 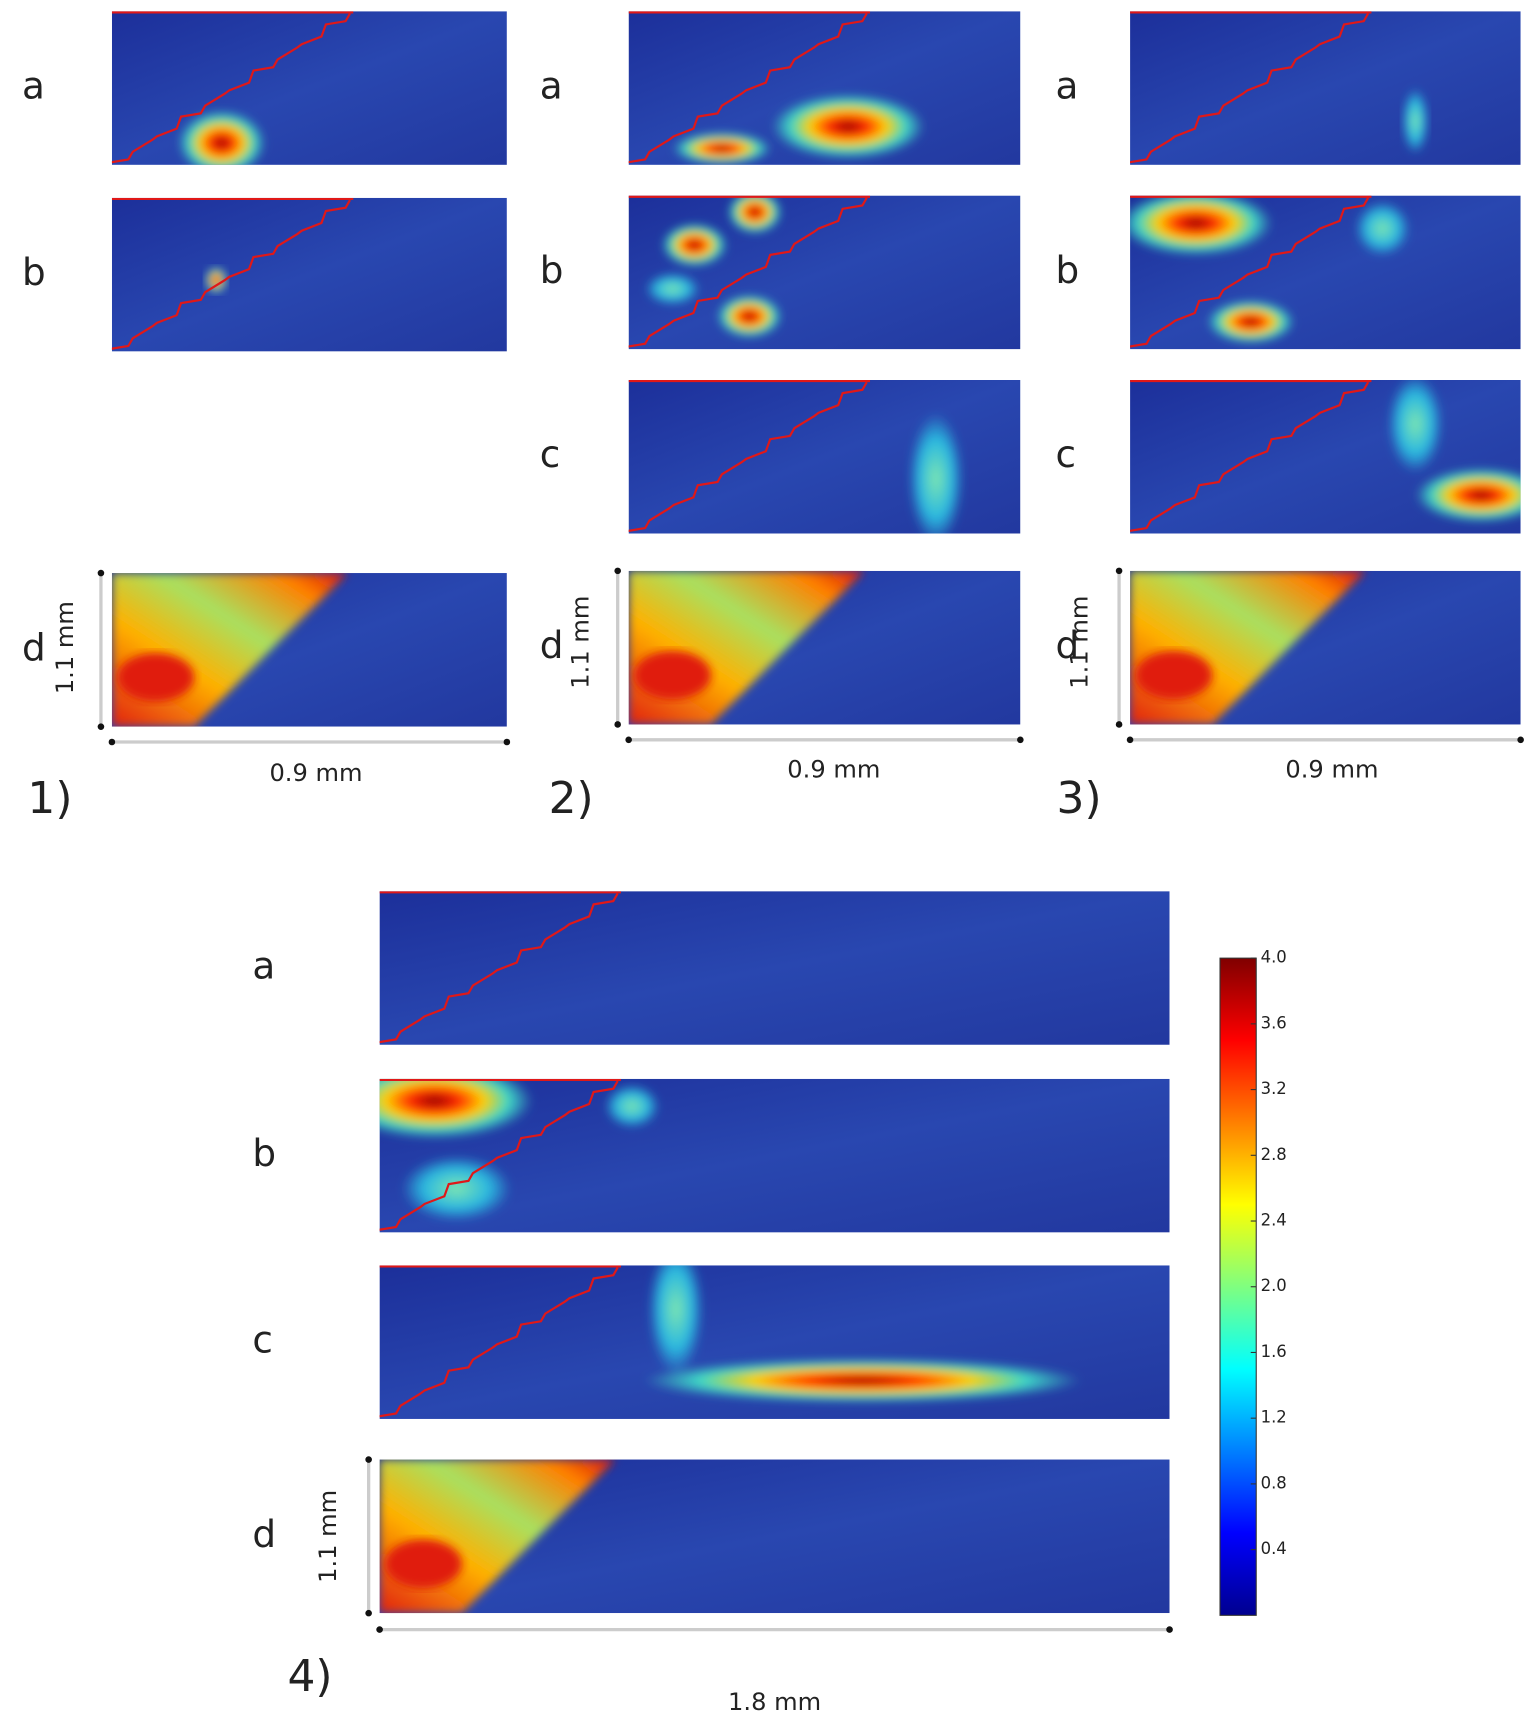 What do you see at coordinates (1079, 798) in the screenshot?
I see `panel-label: 3)` at bounding box center [1079, 798].